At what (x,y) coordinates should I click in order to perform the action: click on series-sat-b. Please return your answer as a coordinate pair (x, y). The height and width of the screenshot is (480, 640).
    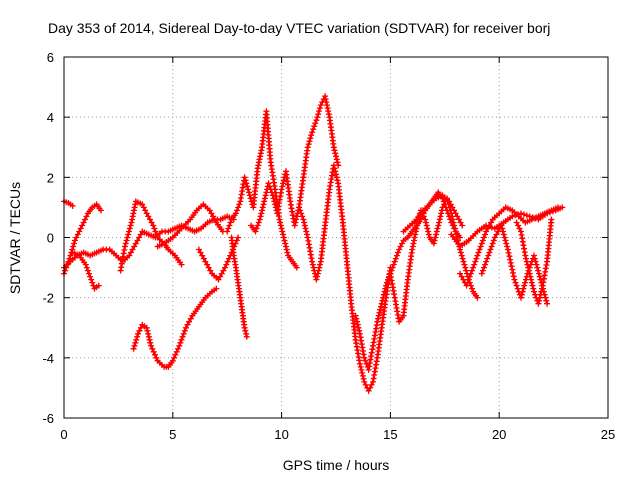
    Looking at the image, I should click on (82, 239).